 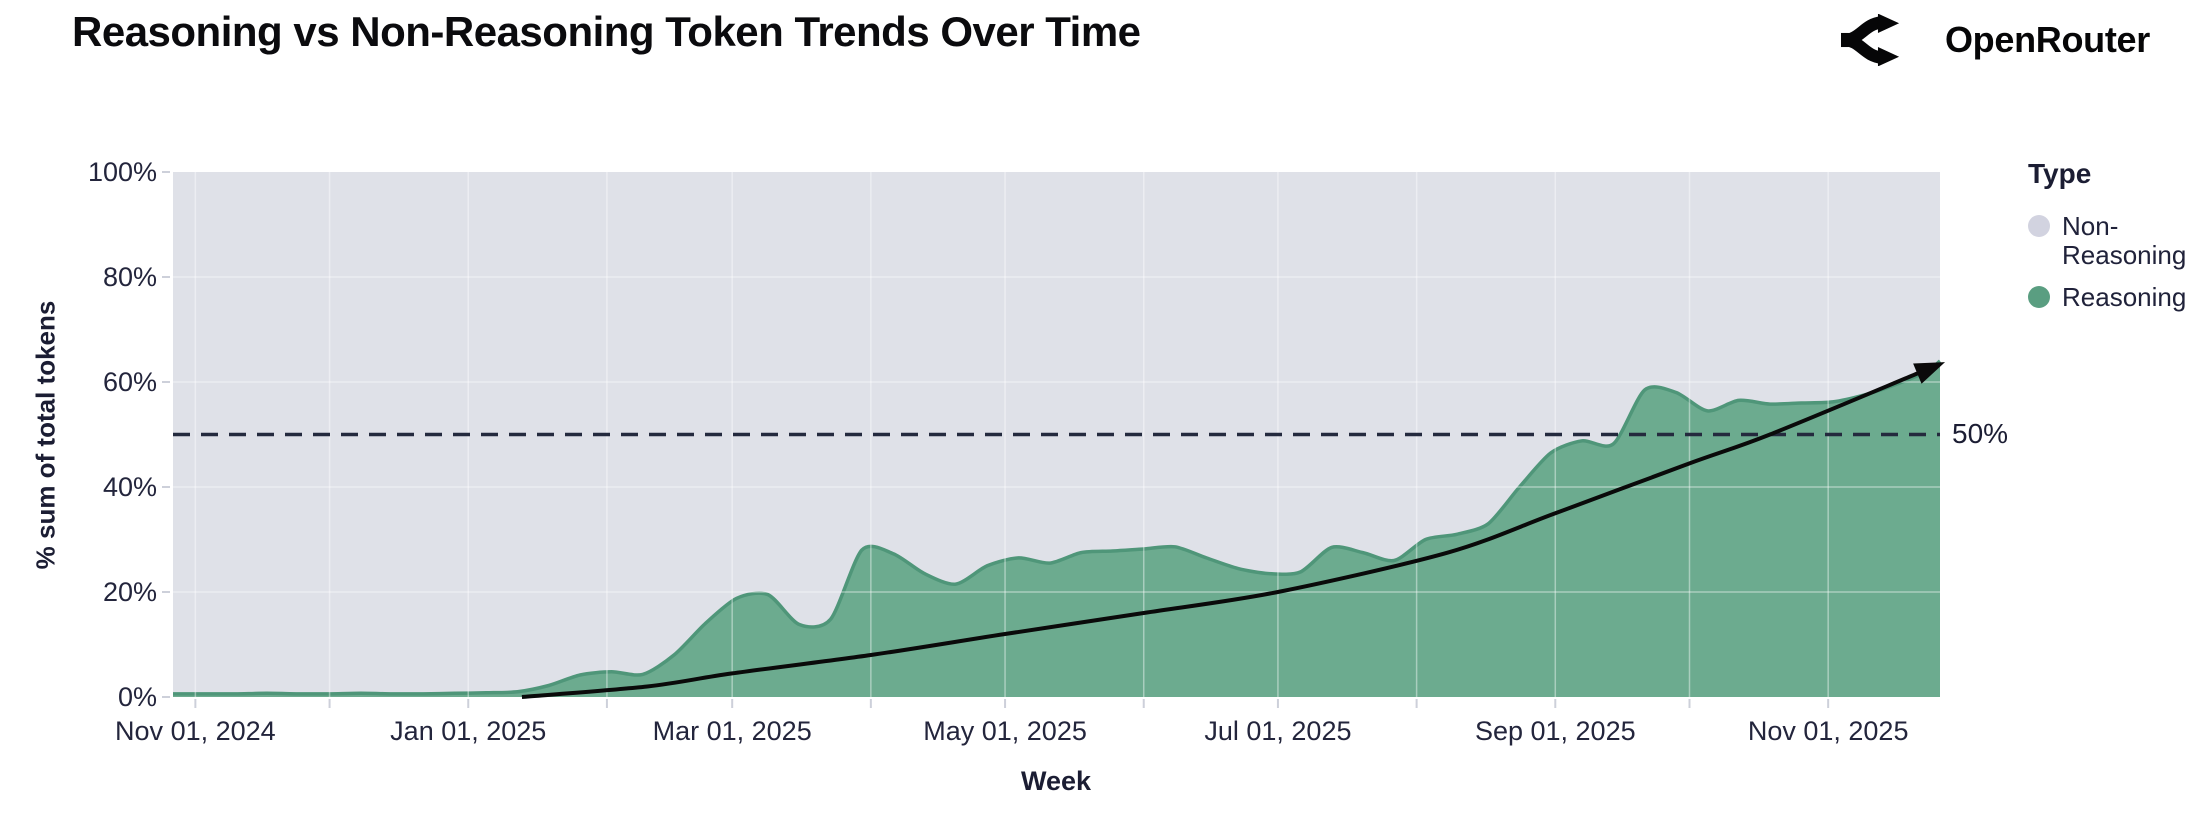 I want to click on y-tick-label: 20%, so click(x=130, y=592).